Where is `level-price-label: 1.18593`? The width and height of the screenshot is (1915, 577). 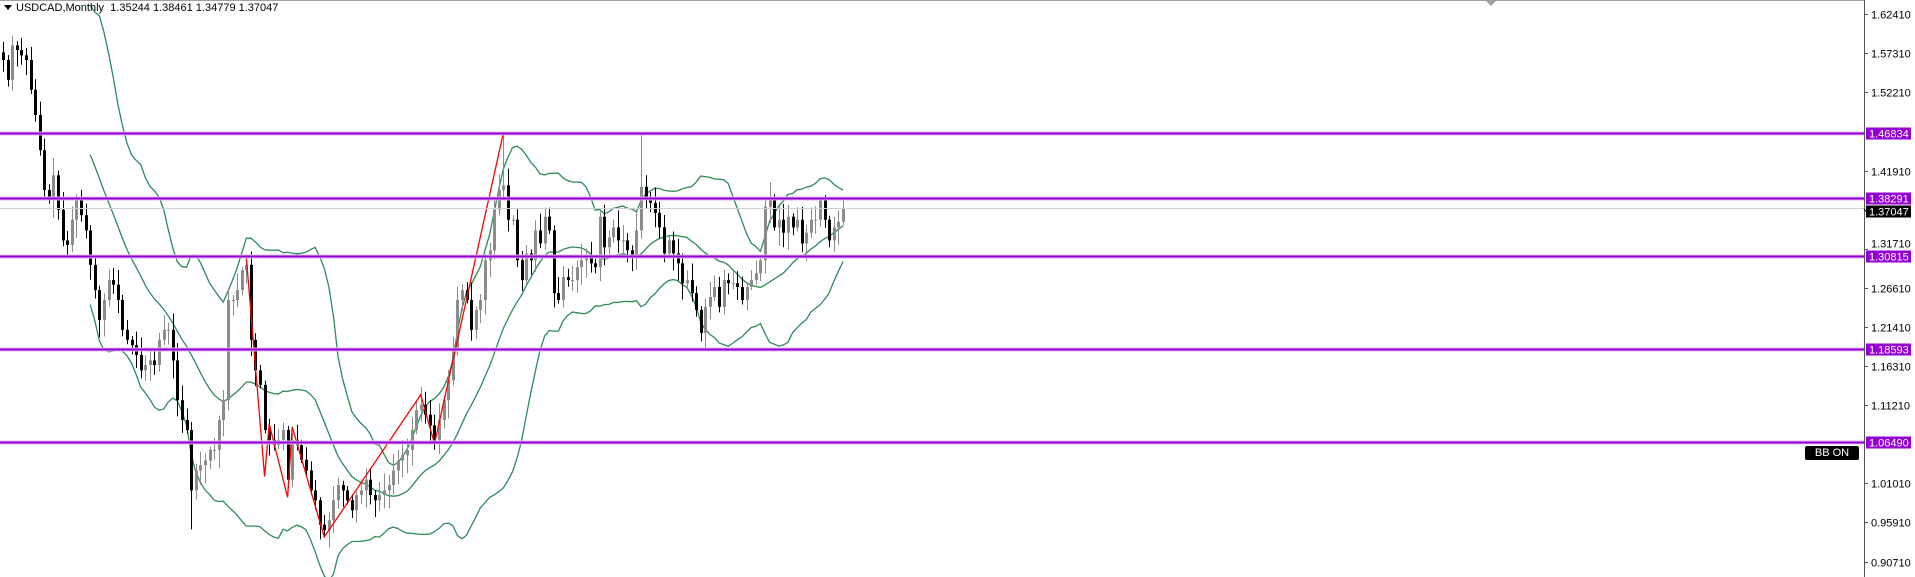
level-price-label: 1.18593 is located at coordinates (1889, 351).